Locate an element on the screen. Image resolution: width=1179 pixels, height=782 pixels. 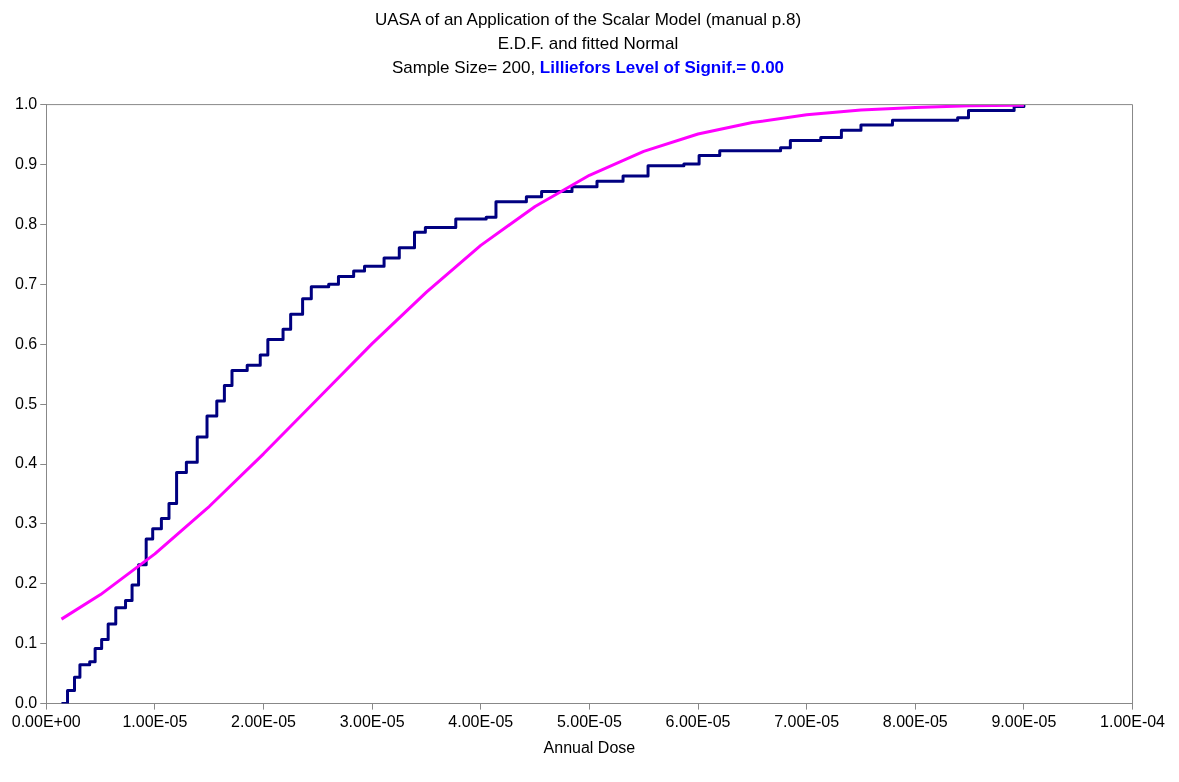
y-tick-label: 0.3 is located at coordinates (26, 523).